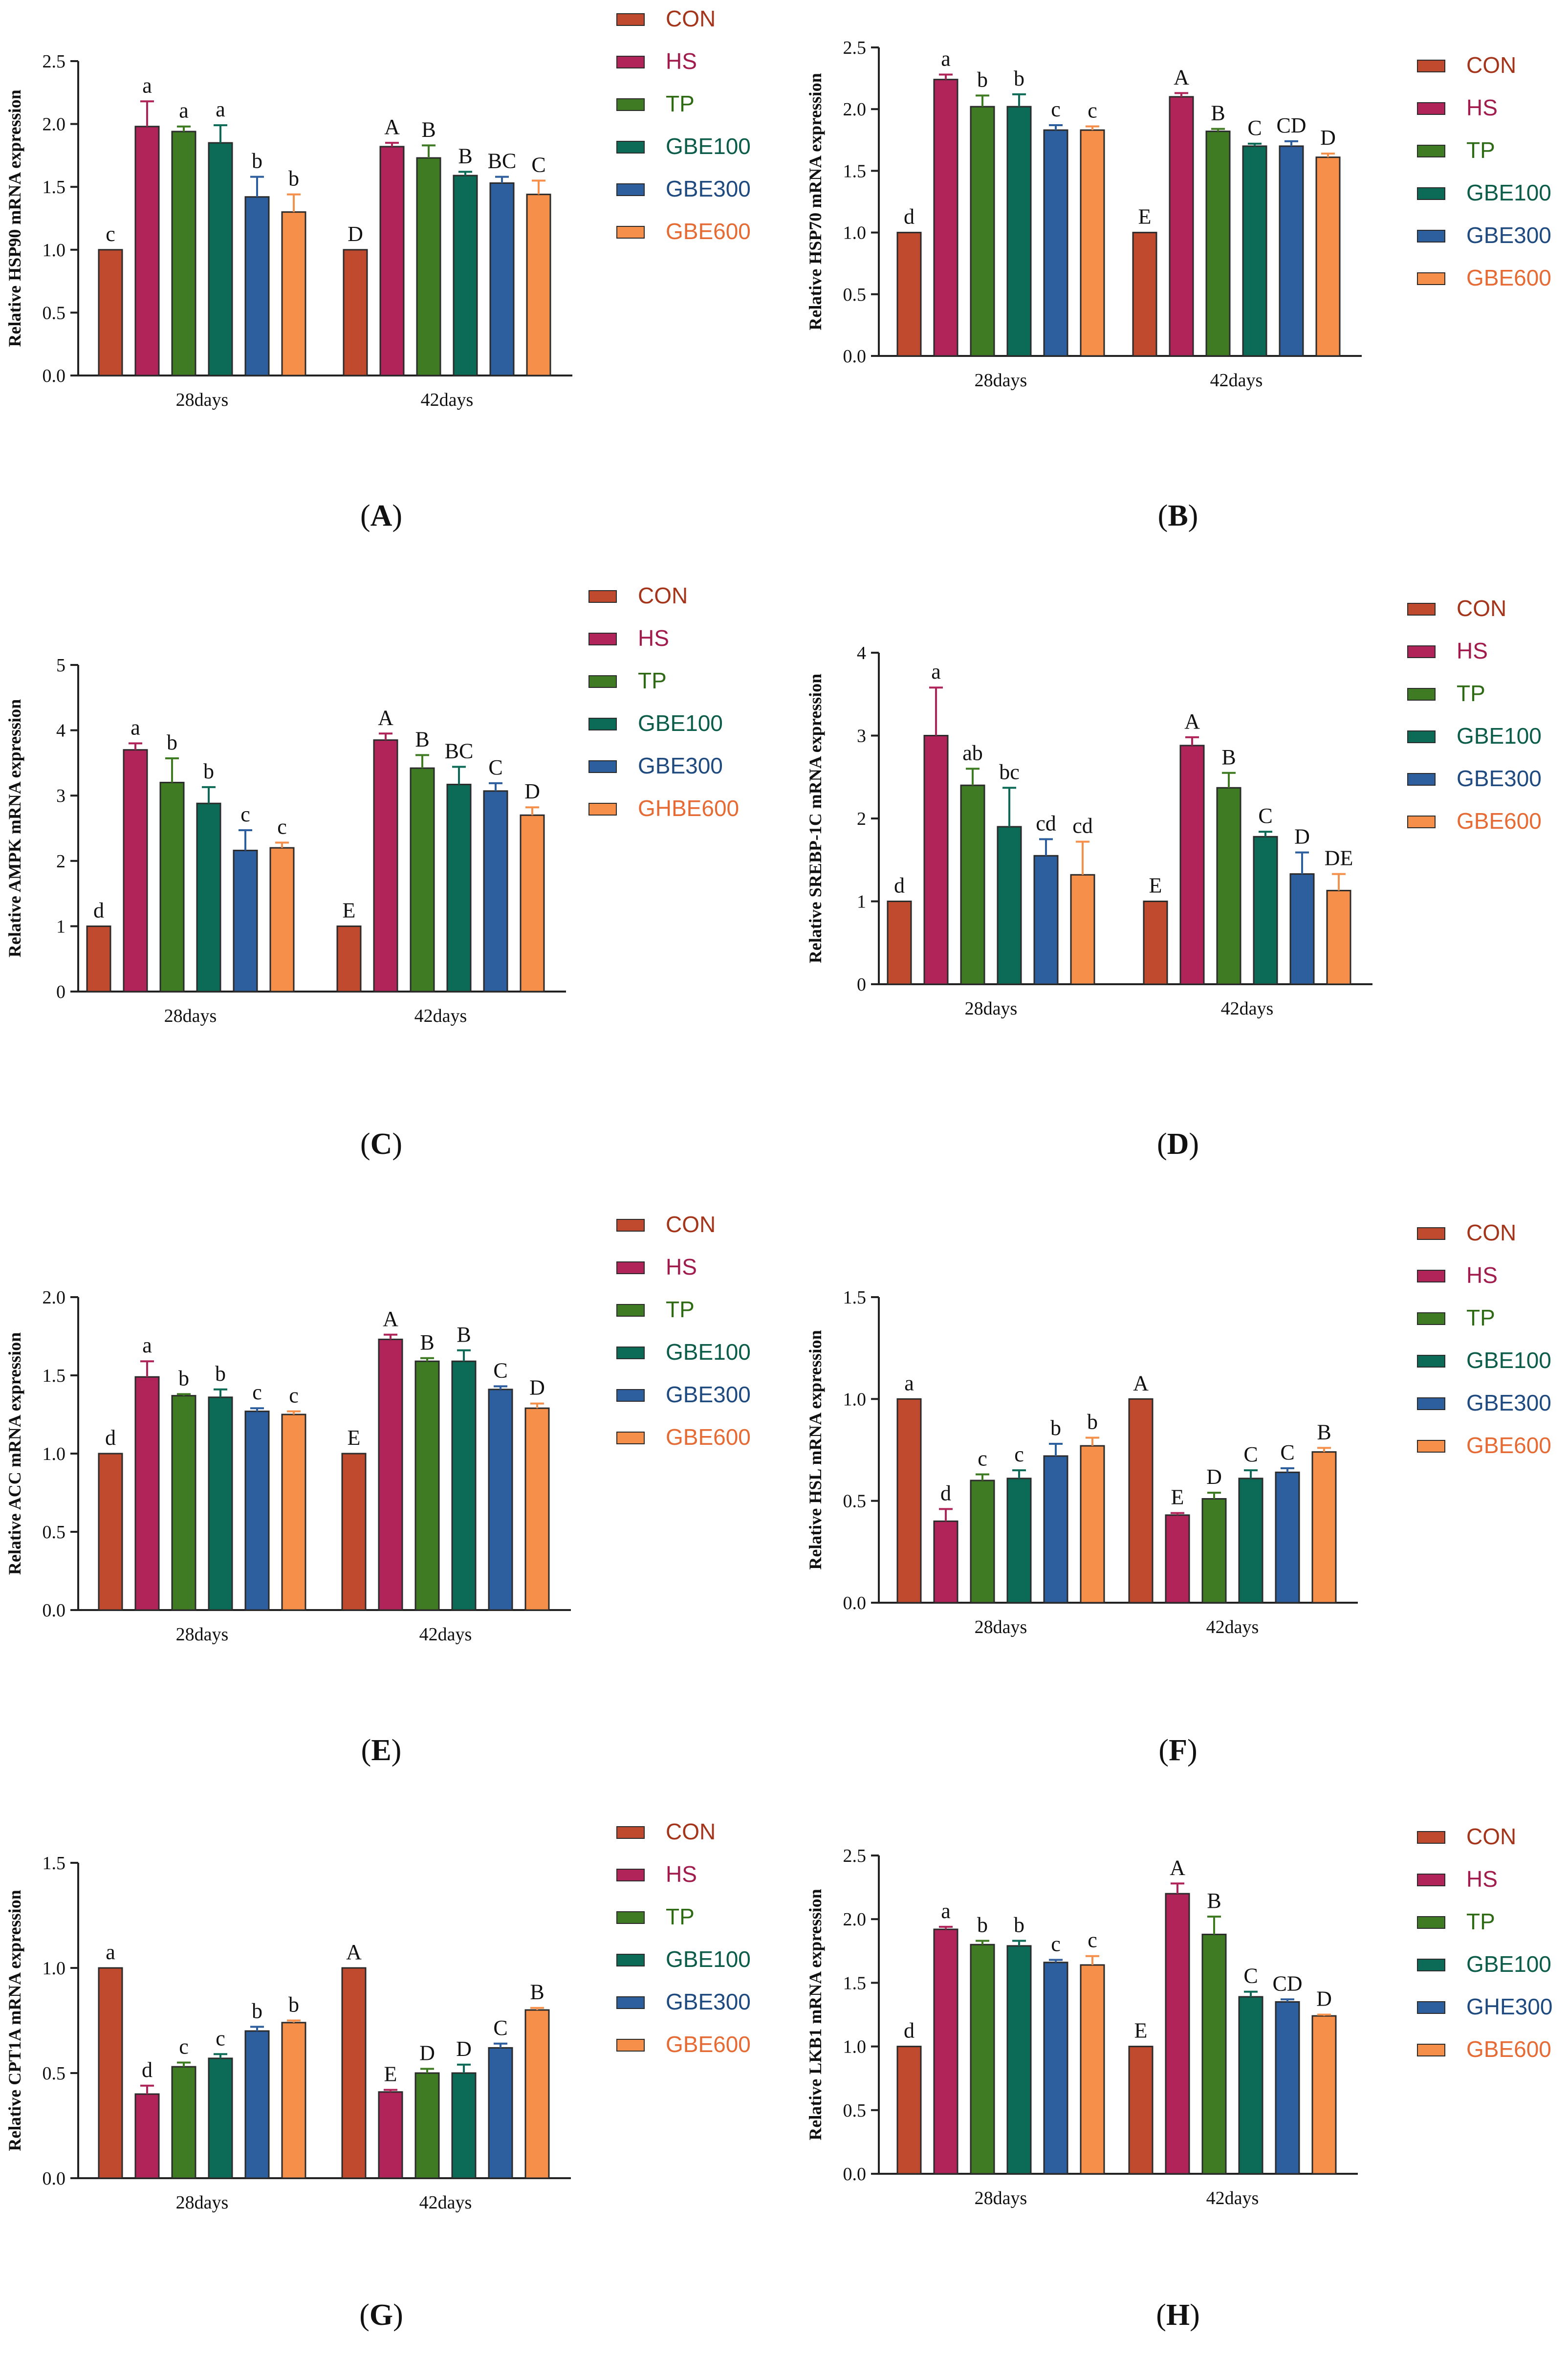 This screenshot has width=1568, height=2363. Describe the element at coordinates (381, 516) in the screenshot. I see `panel-caption: (A)` at that location.